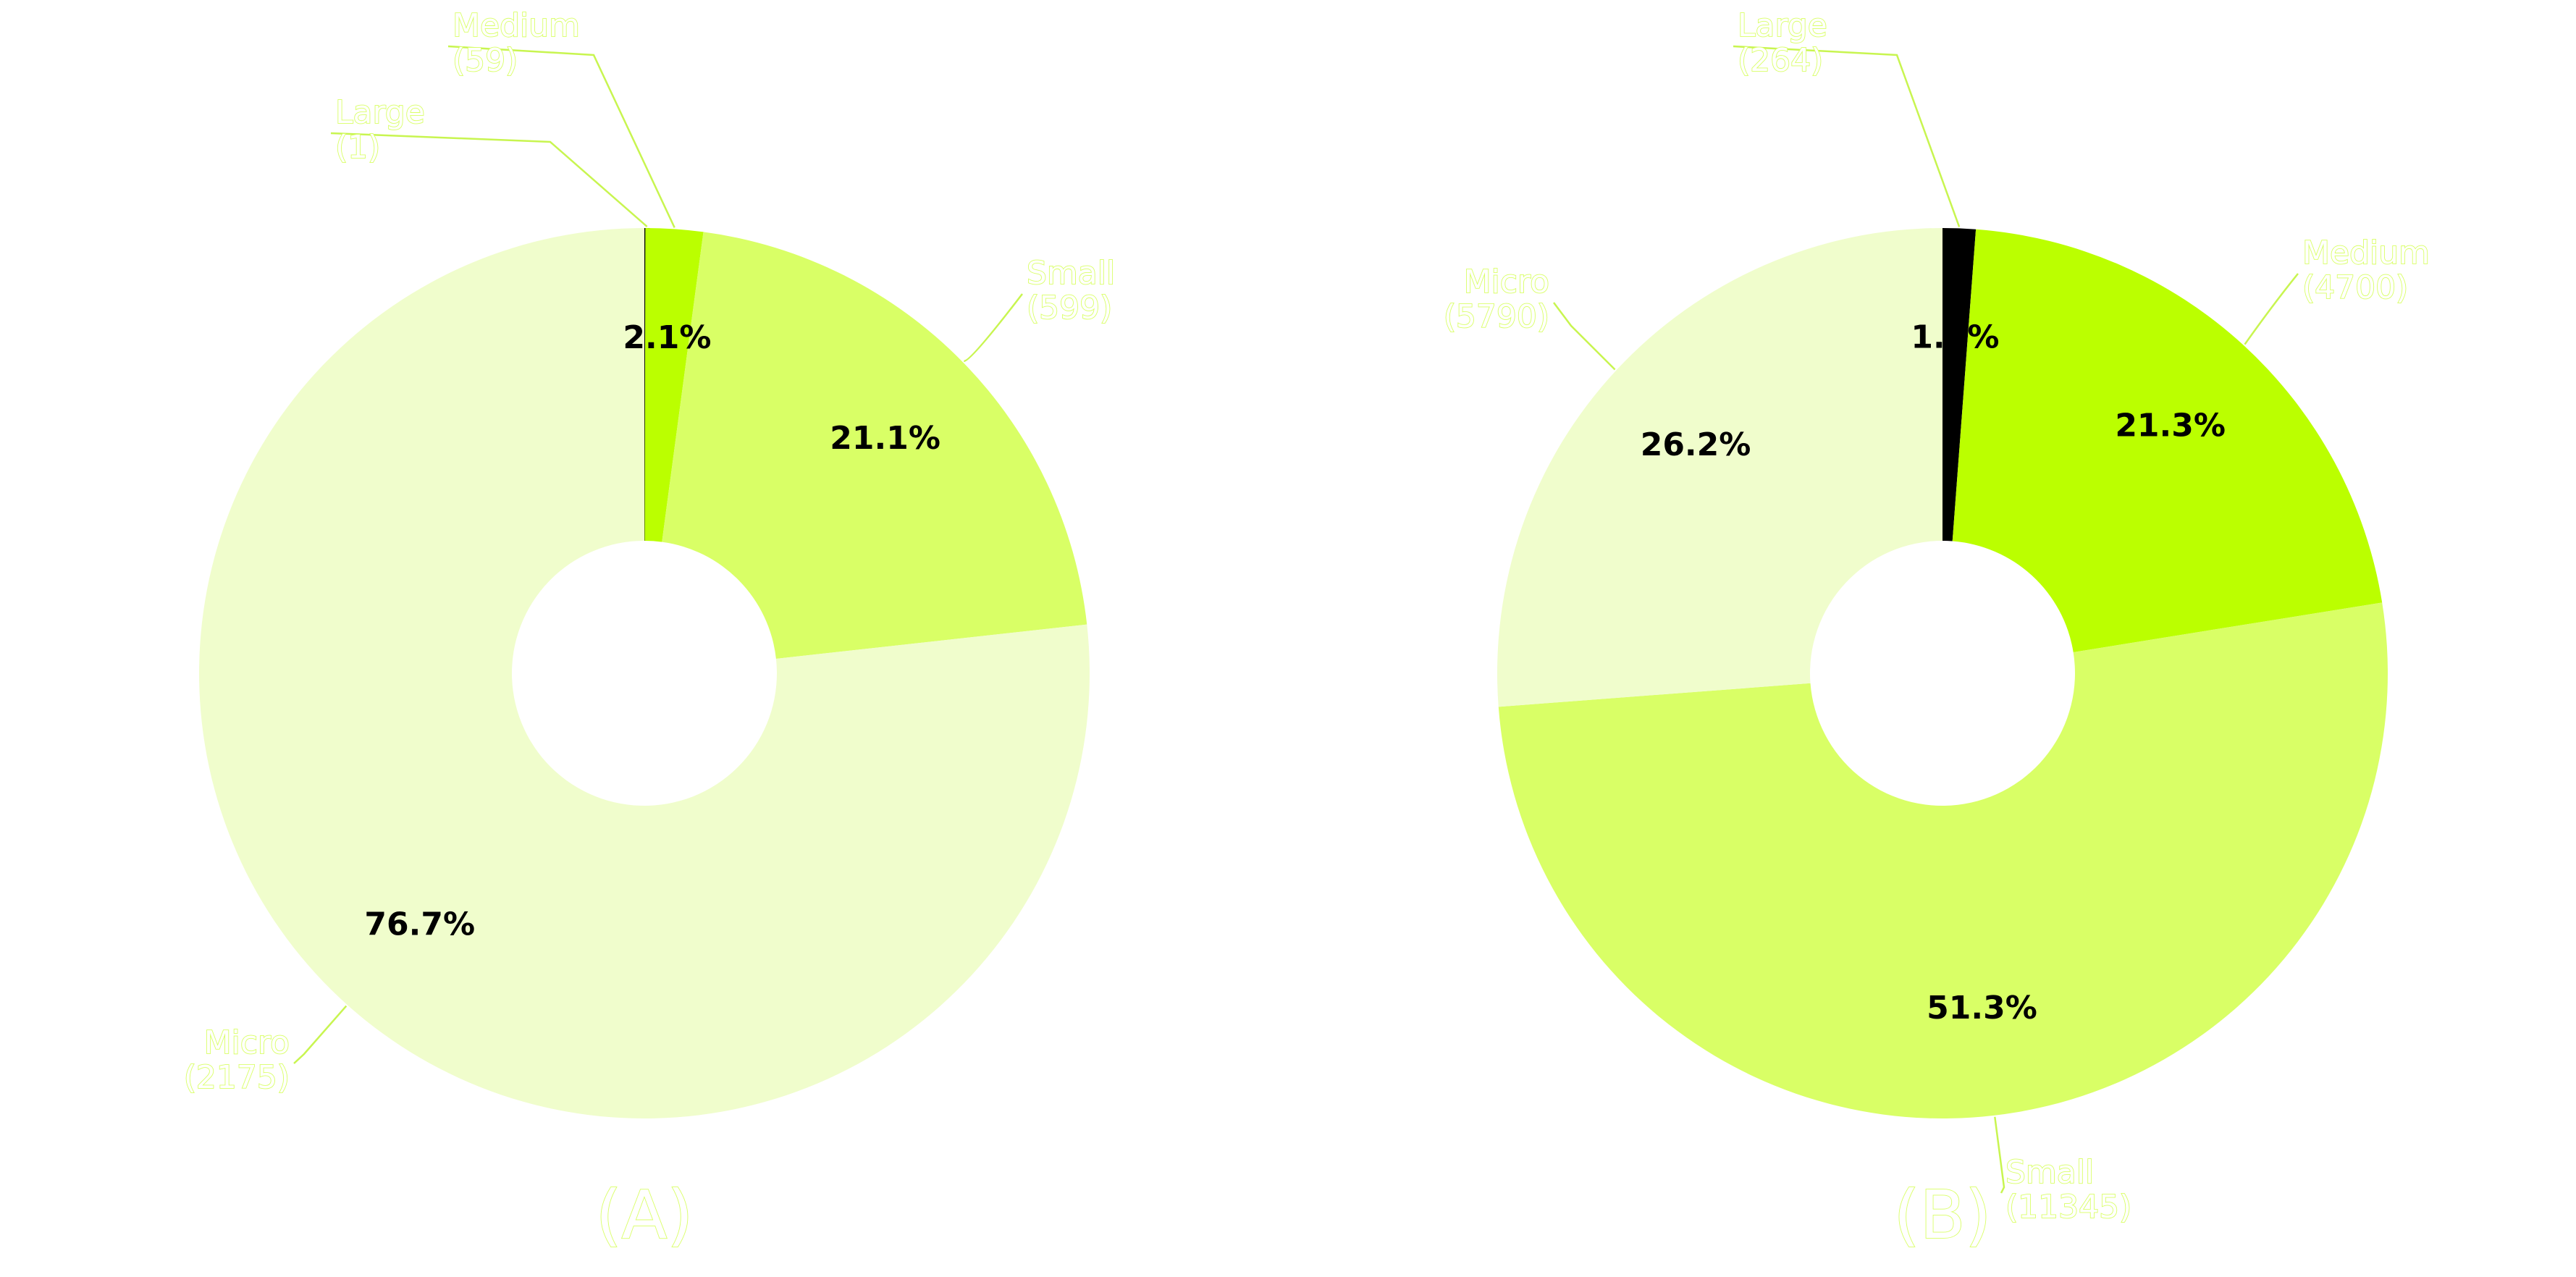 This screenshot has width=2576, height=1277. What do you see at coordinates (320, 1034) in the screenshot?
I see `chart-a-leader-micro` at bounding box center [320, 1034].